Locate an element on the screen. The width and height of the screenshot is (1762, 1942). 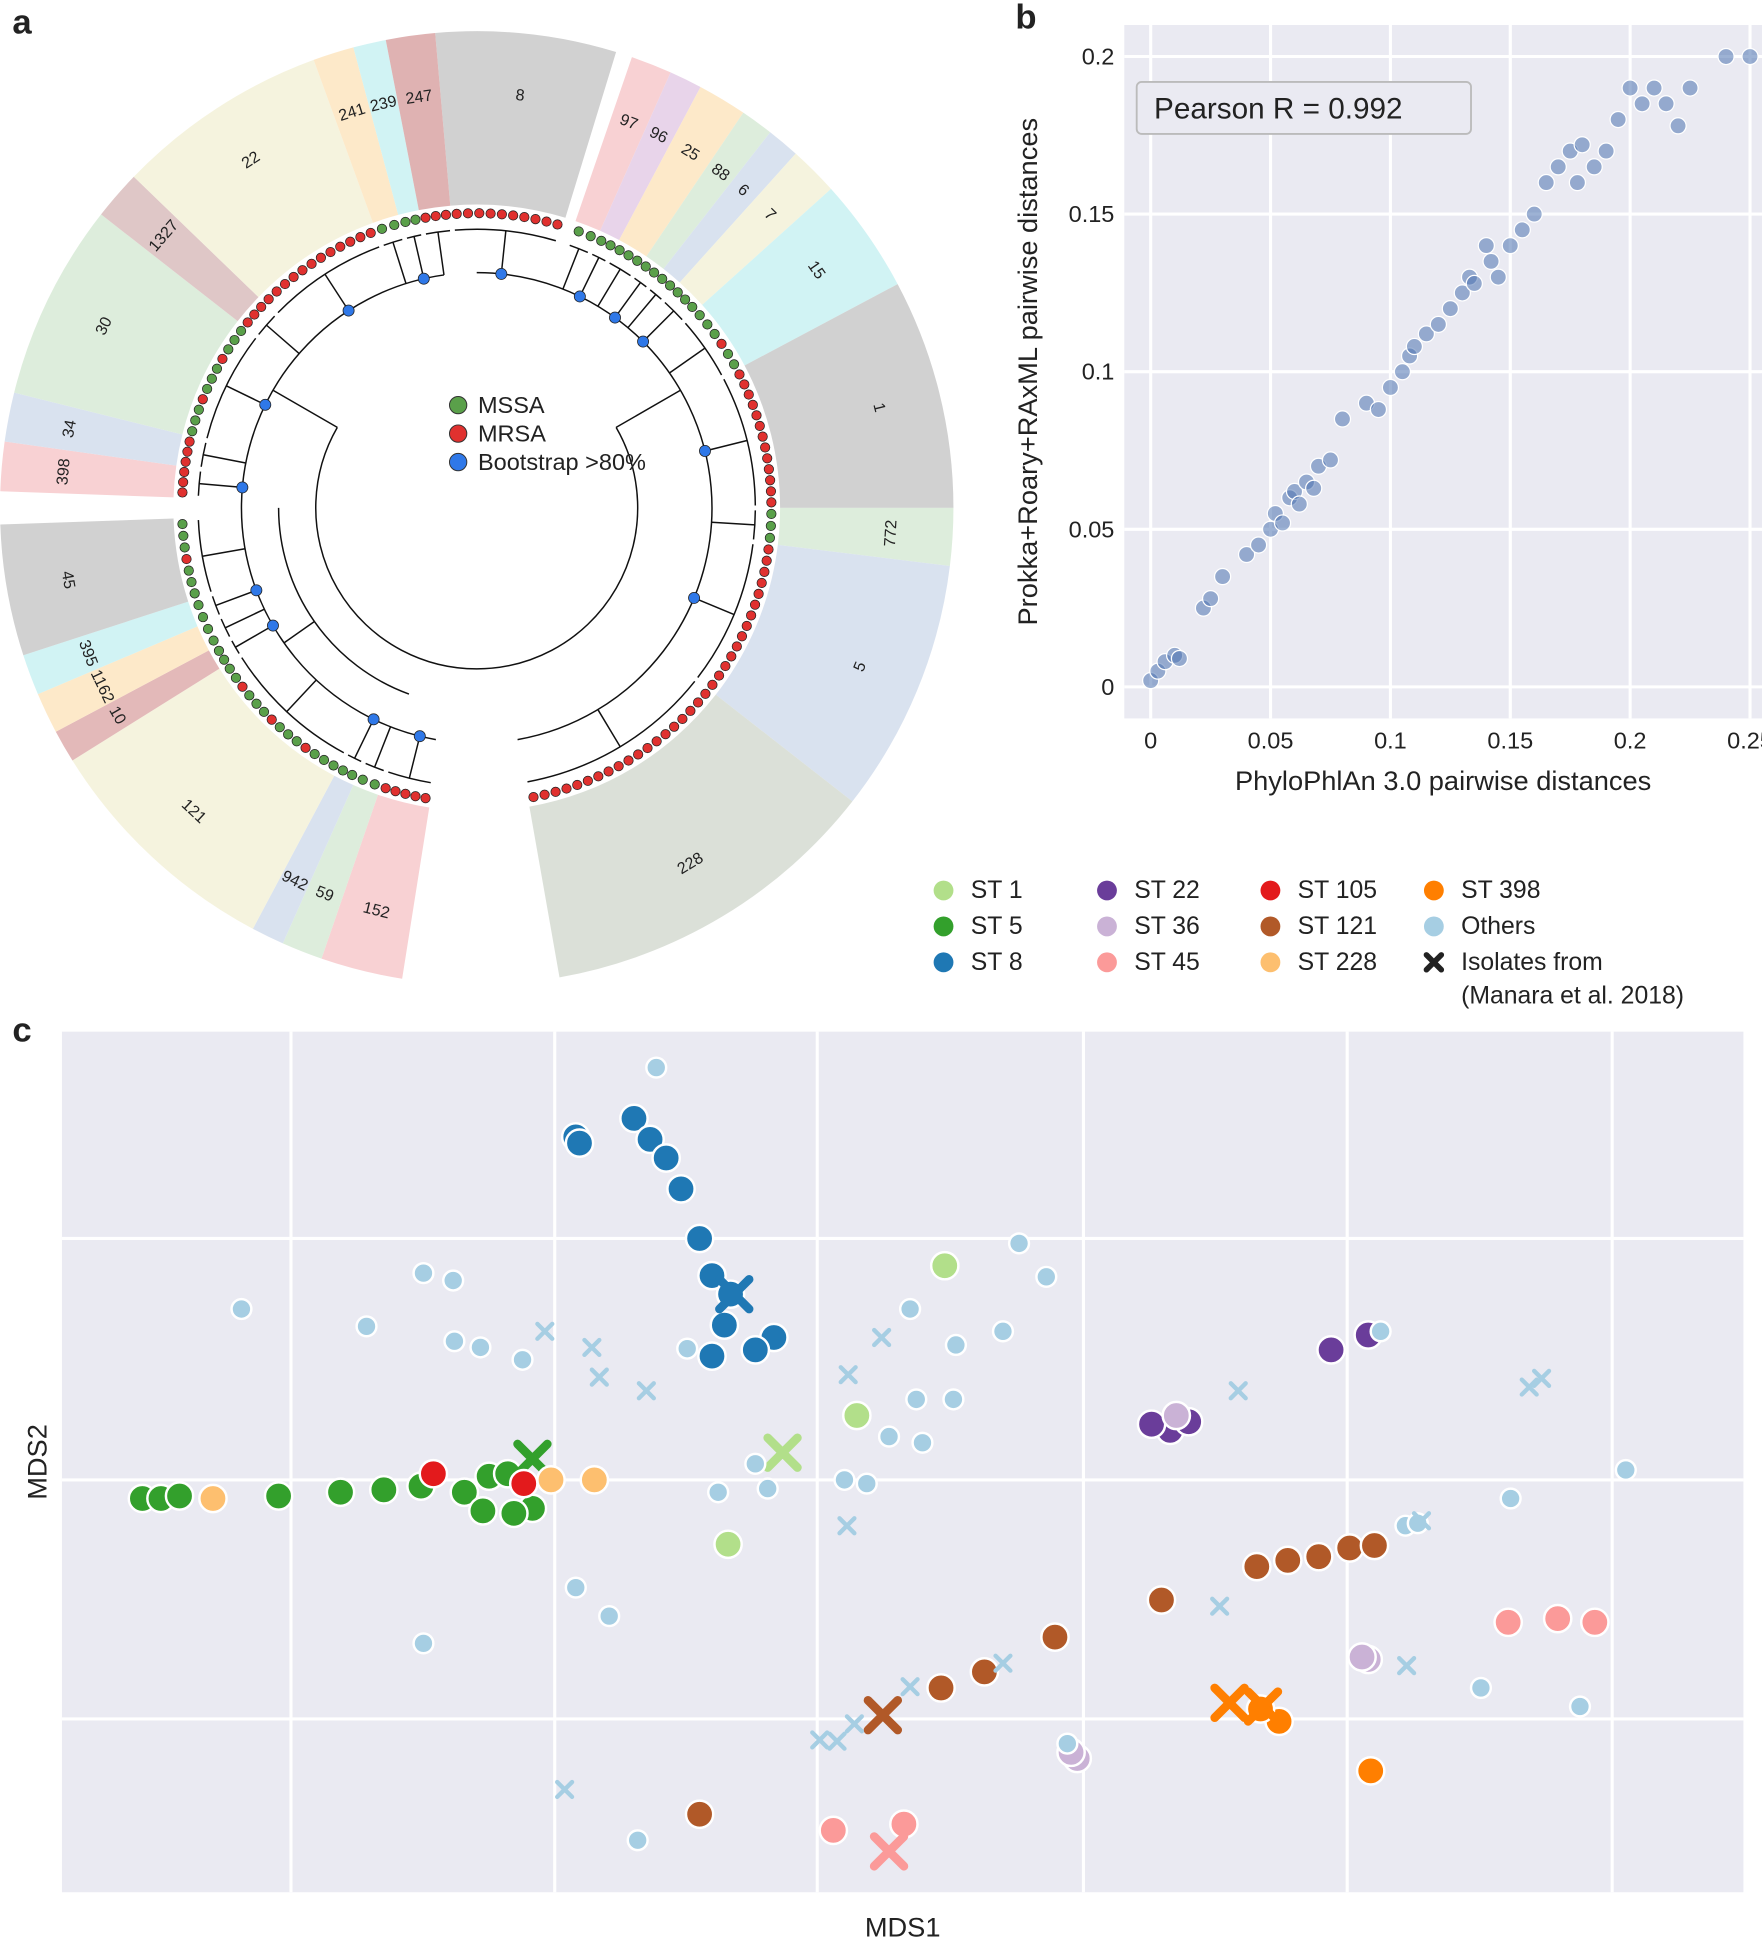
clade-label: 772 is located at coordinates (891, 533).